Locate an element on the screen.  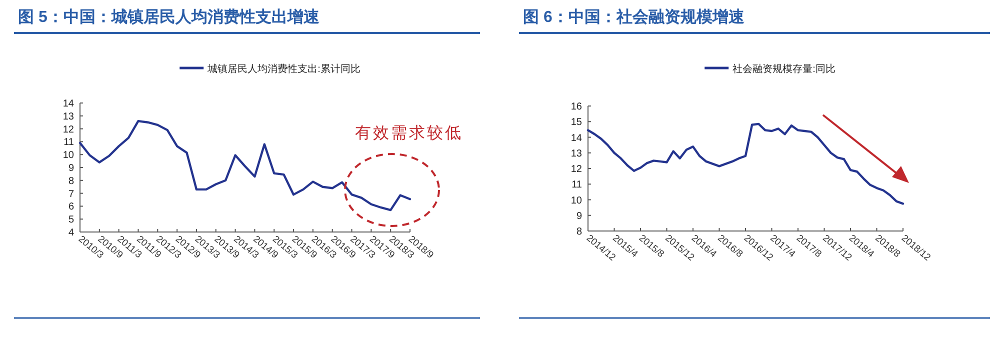
legend-label: 社会融资规模存量:同比 is located at coordinates (784, 69).